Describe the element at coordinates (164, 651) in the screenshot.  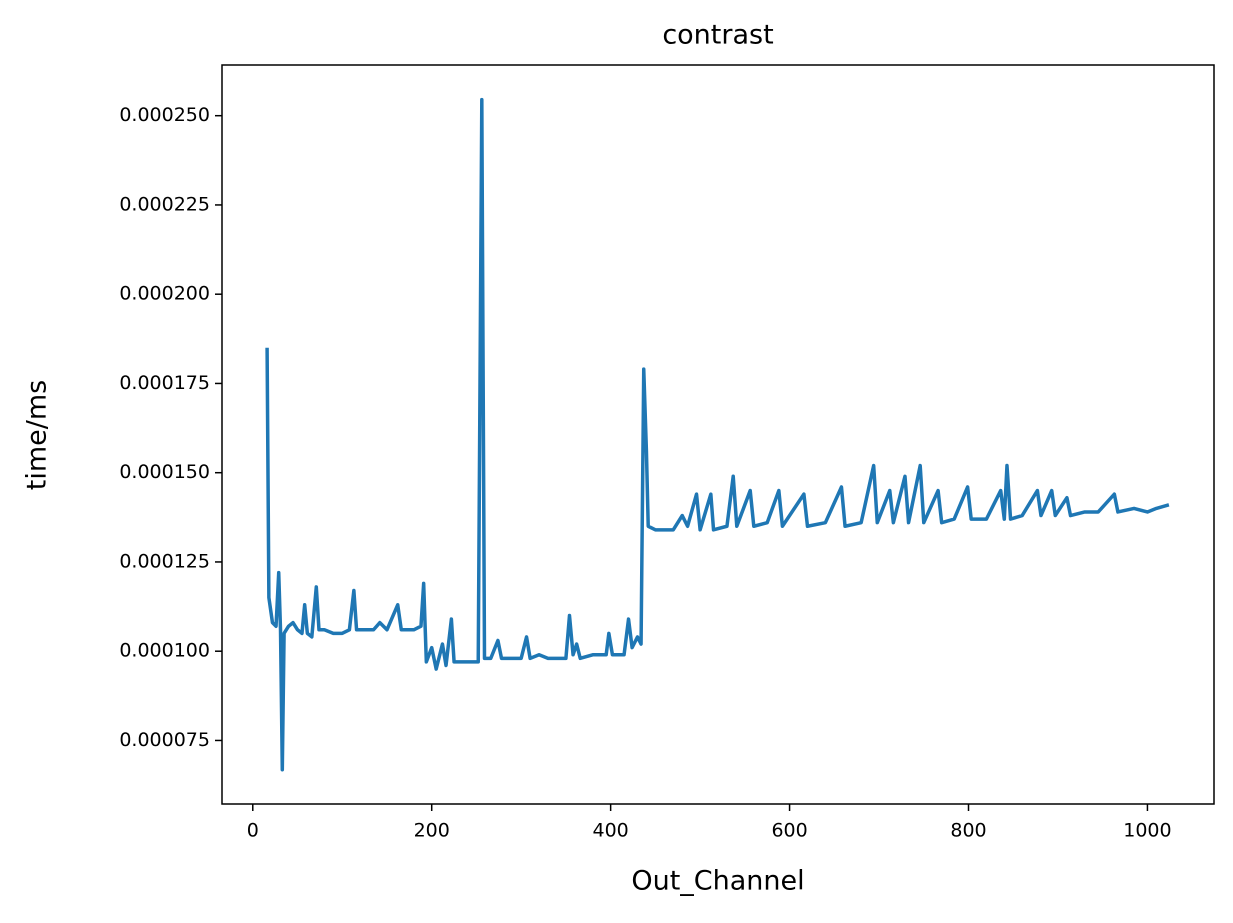
I see `y-tick-label: 0.000100` at that location.